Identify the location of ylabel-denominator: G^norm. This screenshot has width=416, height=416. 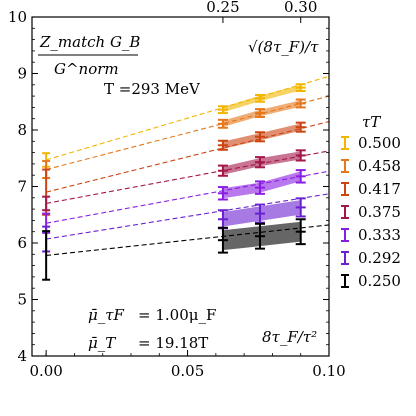
(86, 69).